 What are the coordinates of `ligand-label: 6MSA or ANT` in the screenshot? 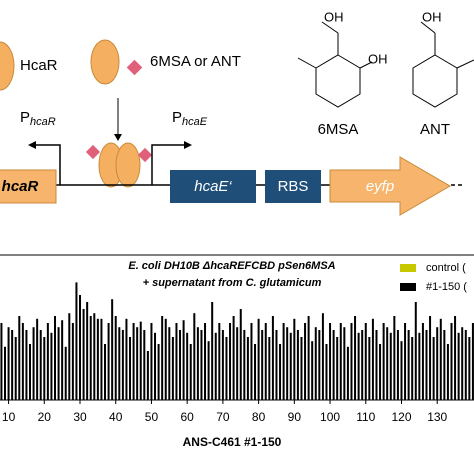 It's located at (195, 61).